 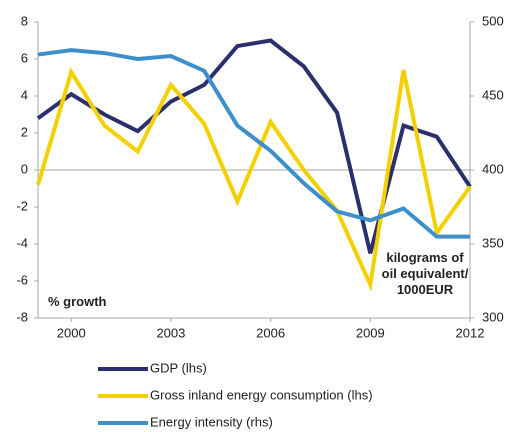 I want to click on x-tick-label: 2012, so click(x=470, y=332).